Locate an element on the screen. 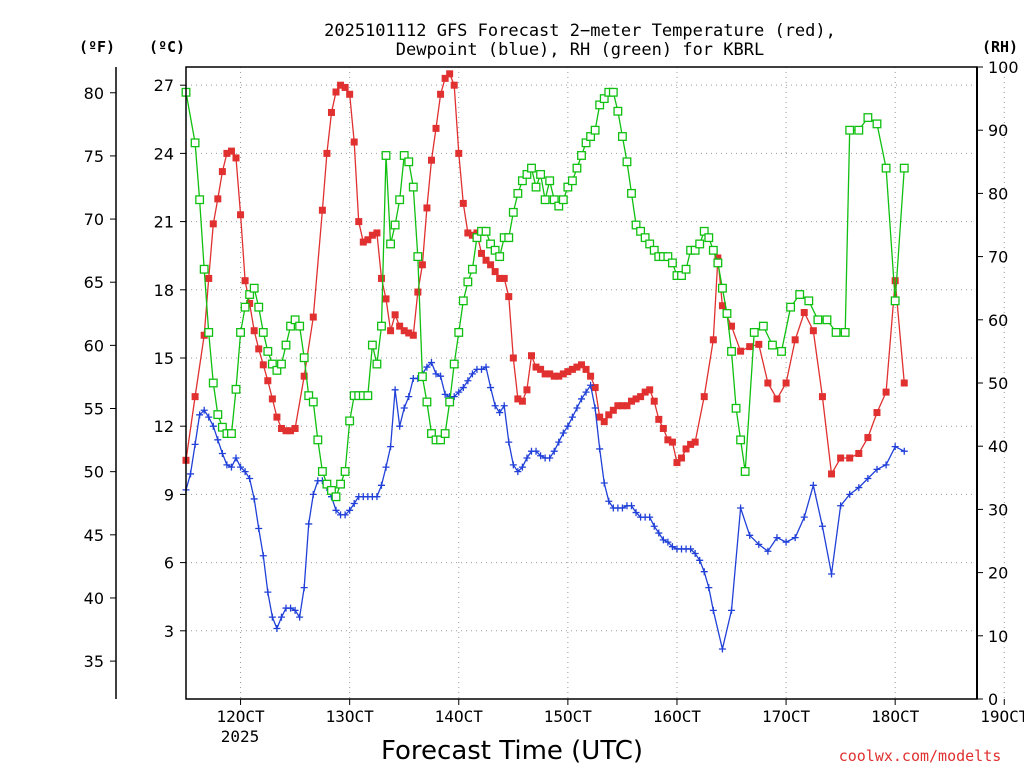 This screenshot has height=768, width=1024. fahrenheit-tick-label: 45 is located at coordinates (94, 535).